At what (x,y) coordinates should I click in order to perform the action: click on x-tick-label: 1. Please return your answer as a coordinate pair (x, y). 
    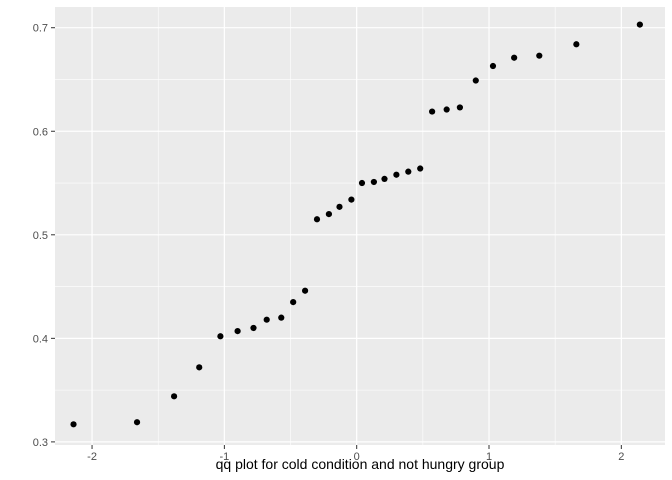
    Looking at the image, I should click on (489, 457).